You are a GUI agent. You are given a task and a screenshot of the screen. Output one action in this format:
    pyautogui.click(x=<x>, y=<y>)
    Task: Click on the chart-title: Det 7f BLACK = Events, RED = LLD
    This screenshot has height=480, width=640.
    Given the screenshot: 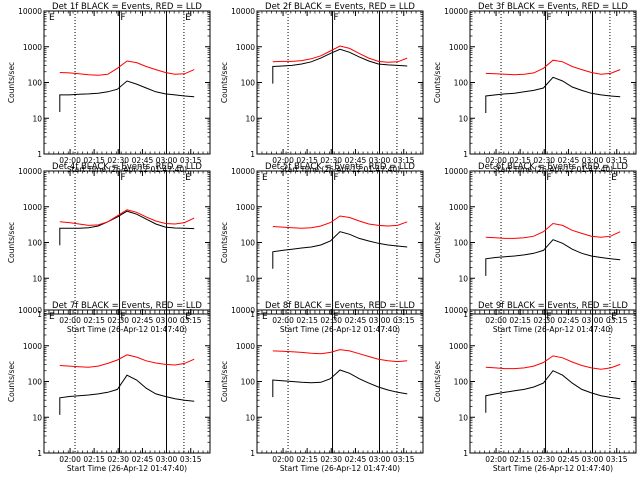 What is the action you would take?
    pyautogui.click(x=127, y=306)
    